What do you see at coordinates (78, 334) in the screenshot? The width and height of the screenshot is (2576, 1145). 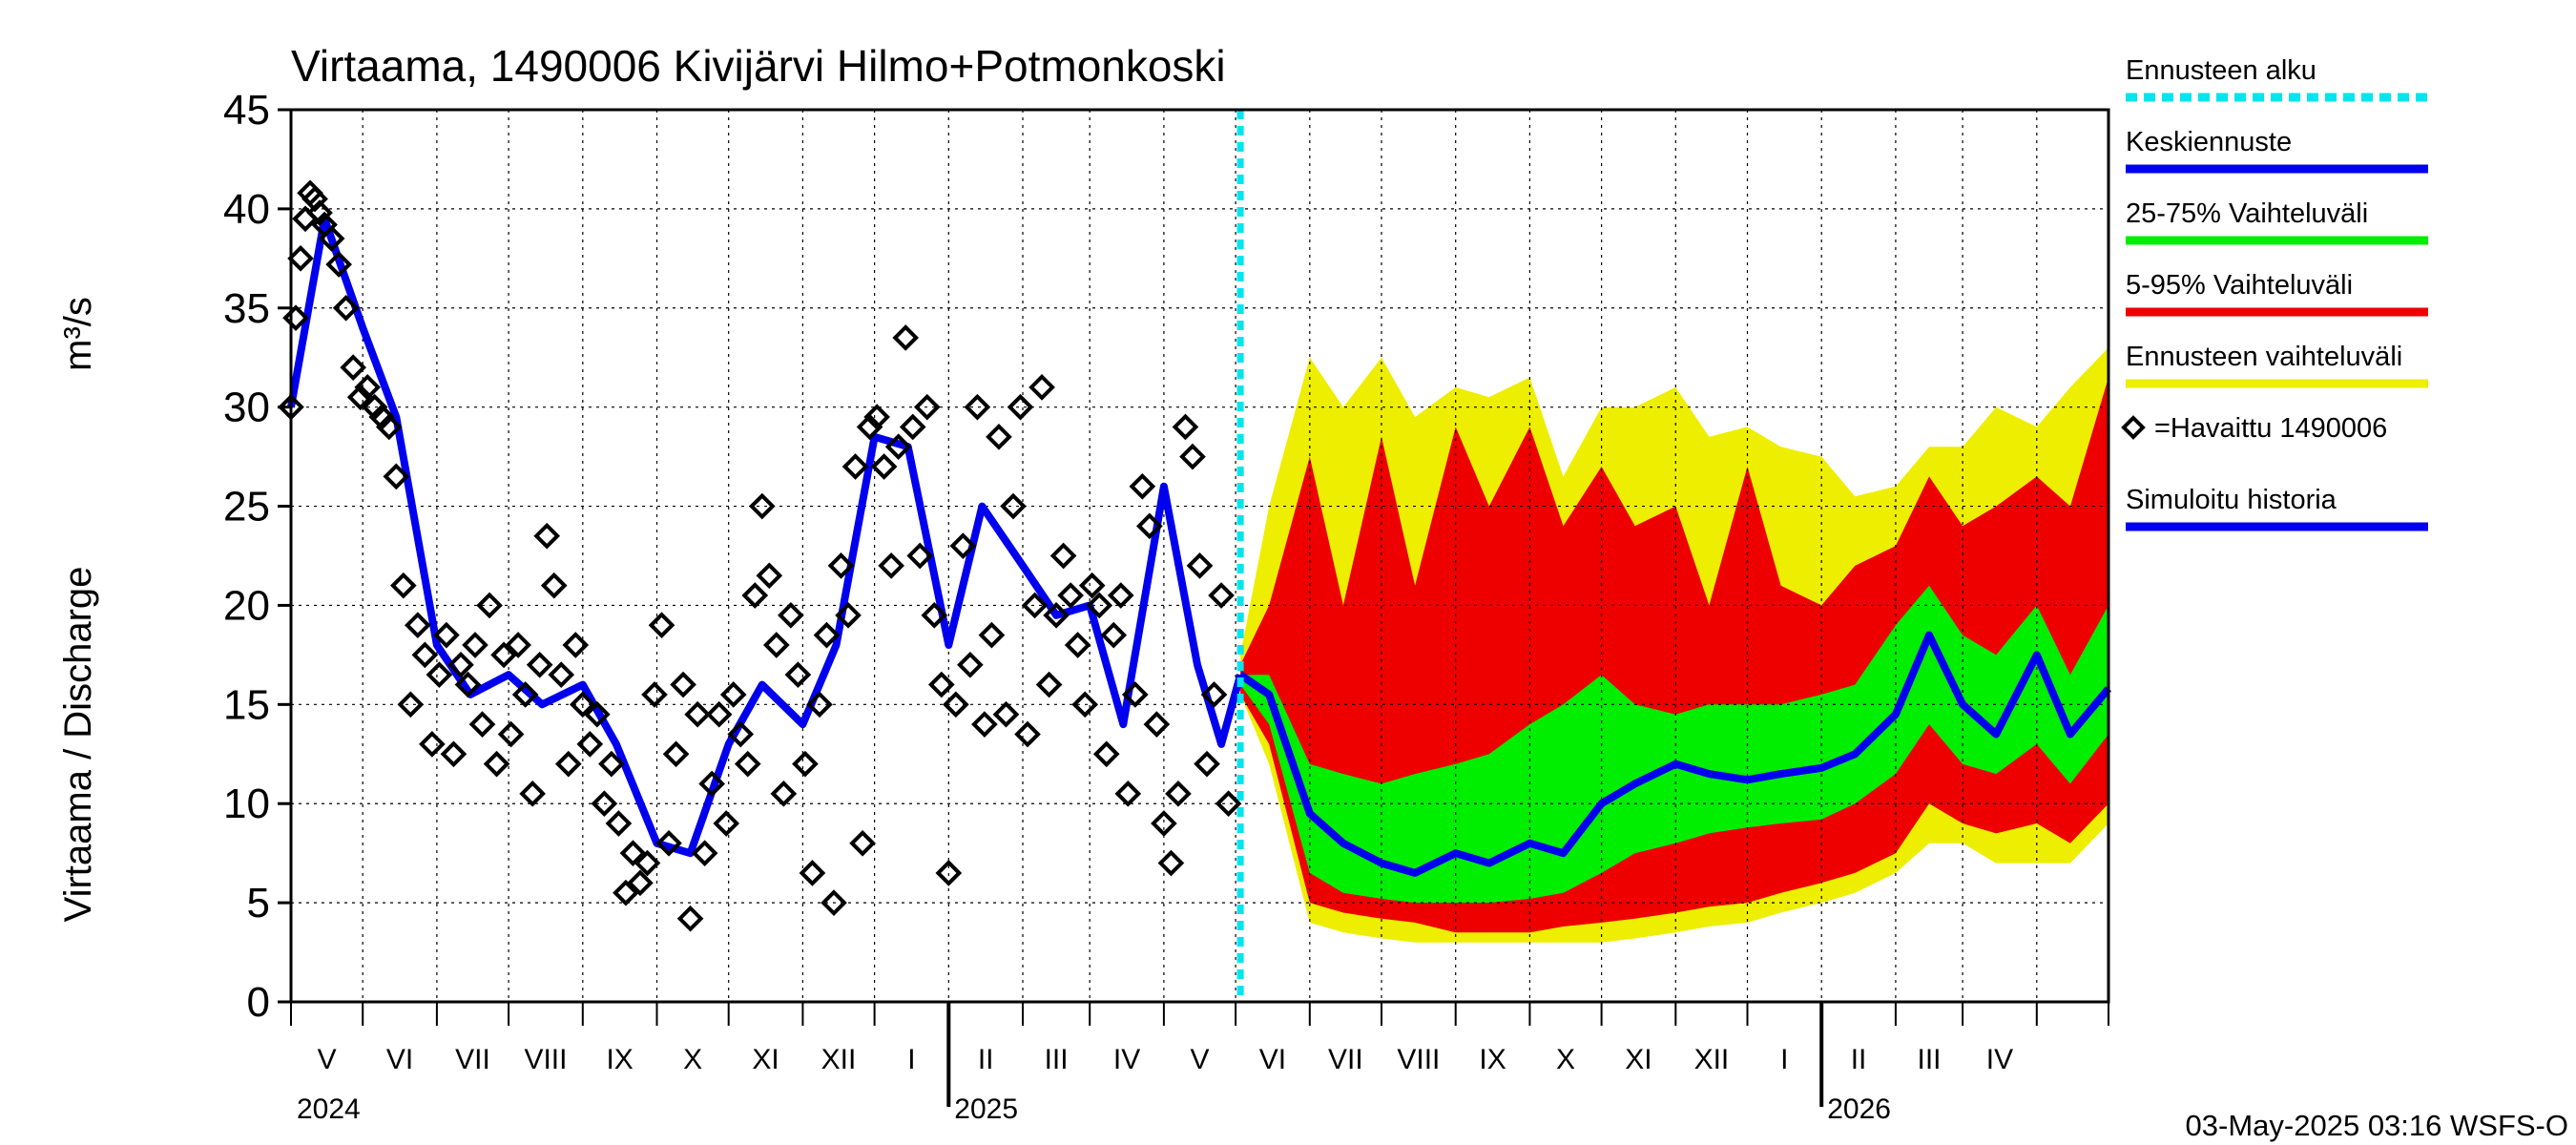 I see `y-axis-unit: m³/s` at bounding box center [78, 334].